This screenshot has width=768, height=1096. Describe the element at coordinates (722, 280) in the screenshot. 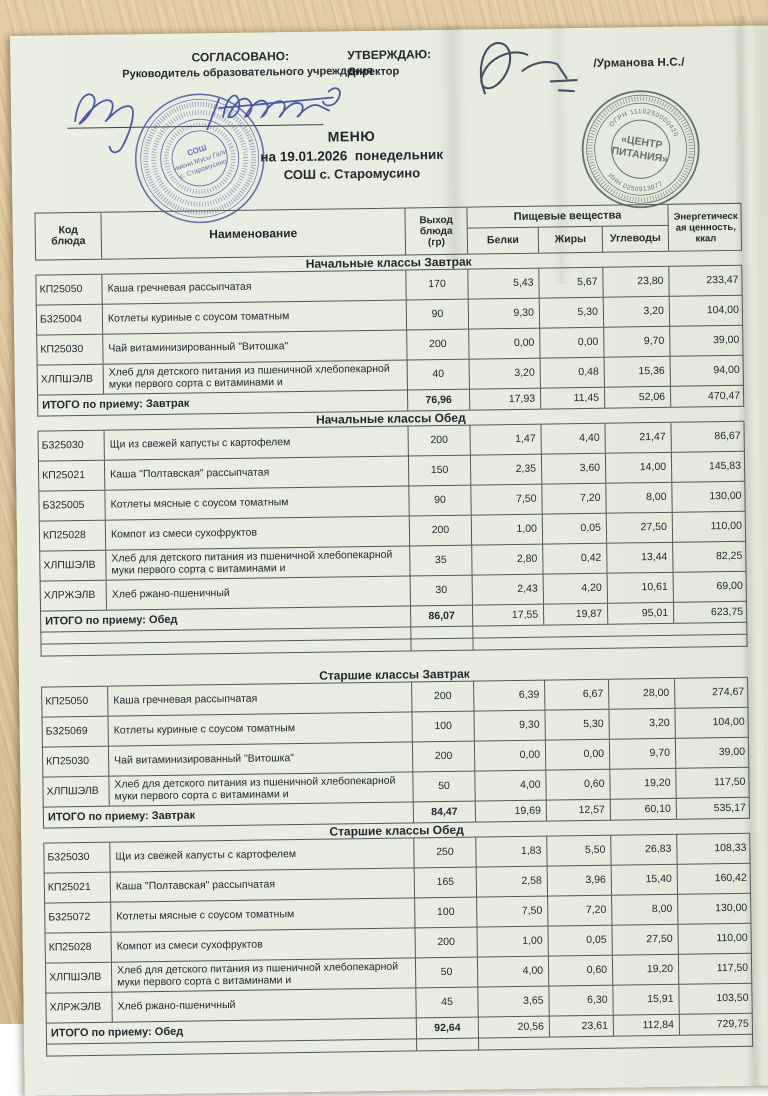

I see `cell-energy: 233,47` at that location.